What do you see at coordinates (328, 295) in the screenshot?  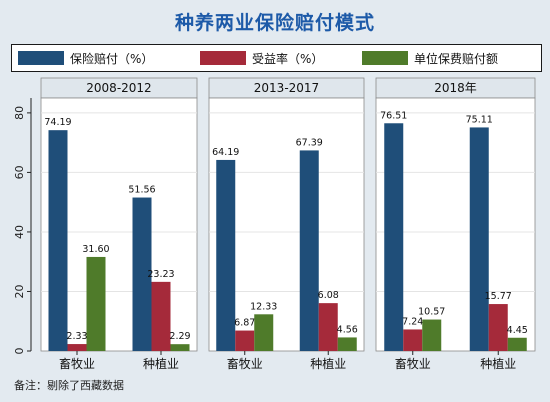 I see `data-label: 6.08` at bounding box center [328, 295].